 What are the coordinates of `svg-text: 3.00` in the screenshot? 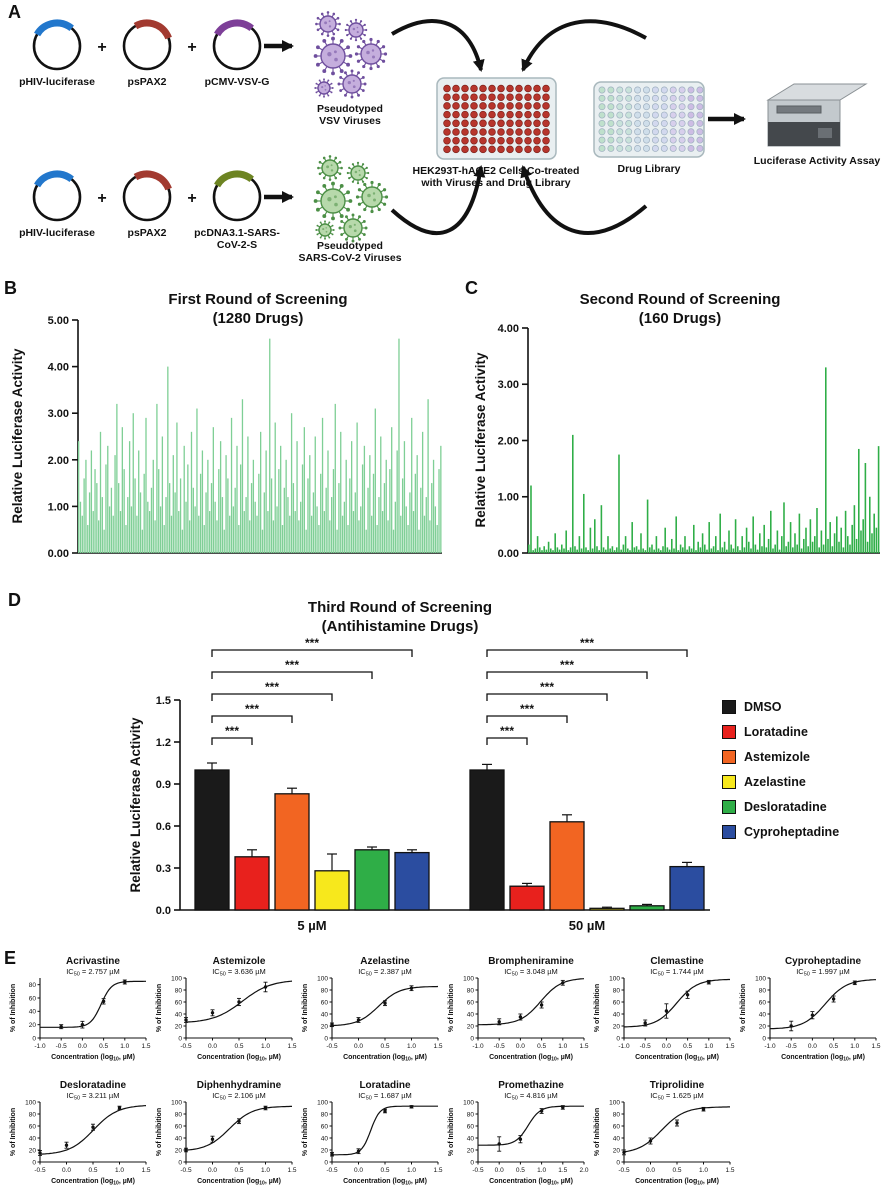 It's located at (58, 414).